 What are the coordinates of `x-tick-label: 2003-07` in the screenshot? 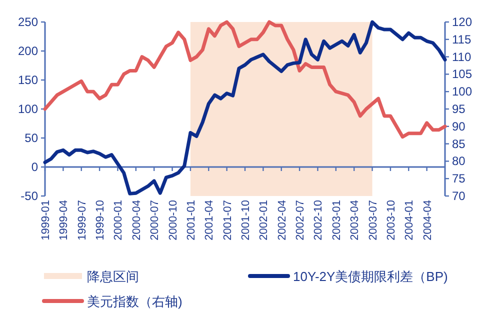 It's located at (373, 220).